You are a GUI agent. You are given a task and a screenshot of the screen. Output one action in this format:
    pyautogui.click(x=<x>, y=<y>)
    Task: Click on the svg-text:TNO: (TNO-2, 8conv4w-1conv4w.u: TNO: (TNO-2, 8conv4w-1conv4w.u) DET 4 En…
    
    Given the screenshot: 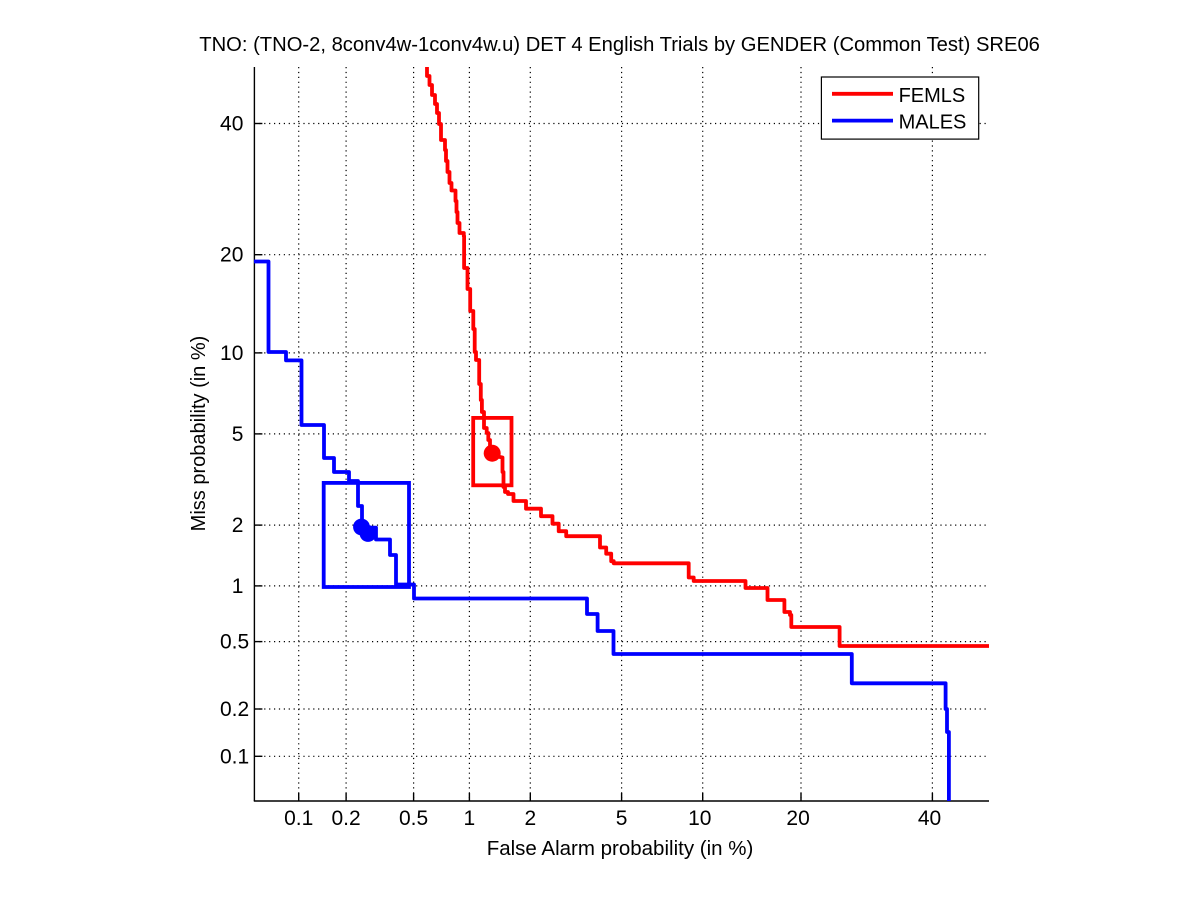 What is the action you would take?
    pyautogui.click(x=619, y=45)
    